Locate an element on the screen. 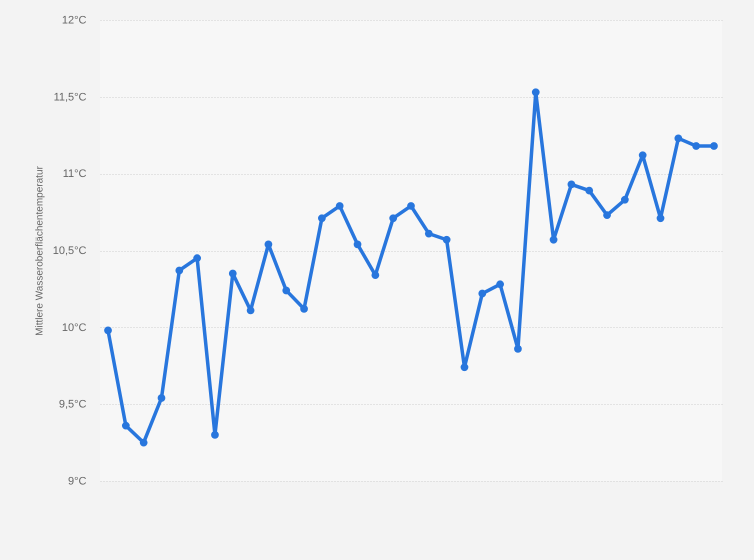 This screenshot has height=560, width=754. y-tick-label: 9,5°C is located at coordinates (72, 404).